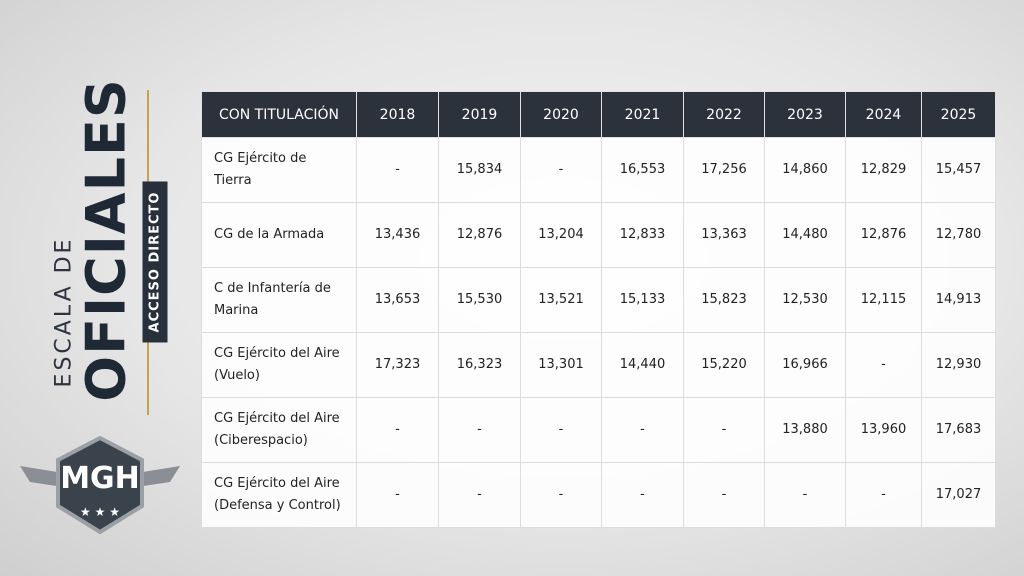 The image size is (1024, 576). What do you see at coordinates (561, 235) in the screenshot?
I see `cell: 13,204` at bounding box center [561, 235].